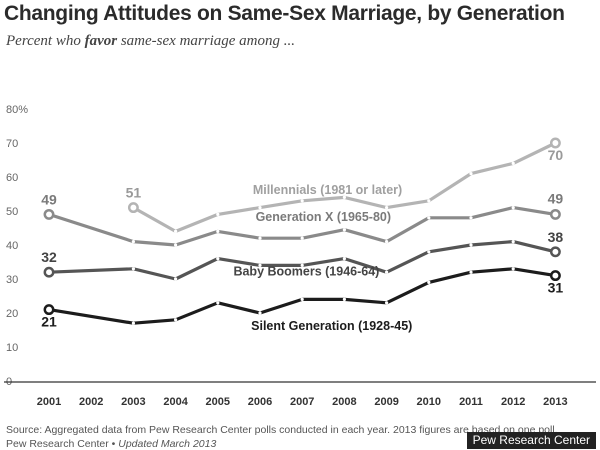 The height and width of the screenshot is (450, 600). I want to click on x-tick-label: 2005, so click(218, 402).